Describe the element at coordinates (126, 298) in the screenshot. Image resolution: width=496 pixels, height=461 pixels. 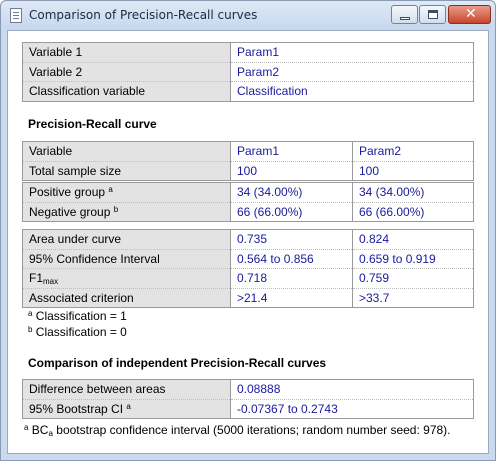
I see `row-label: Associated criterion` at that location.